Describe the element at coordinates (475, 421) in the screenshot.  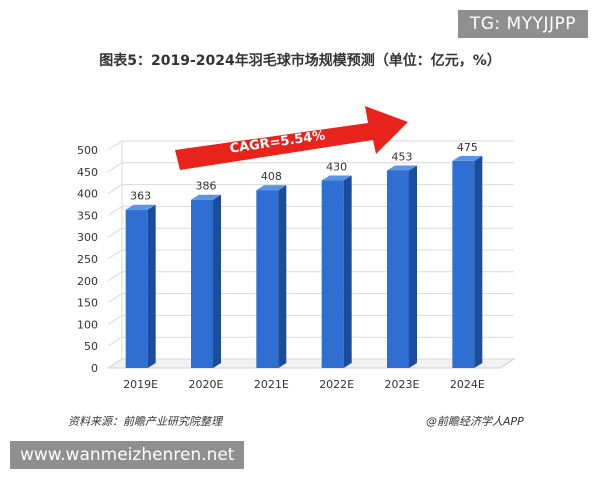
I see `credit-note: @前瞻经济学人APP` at that location.